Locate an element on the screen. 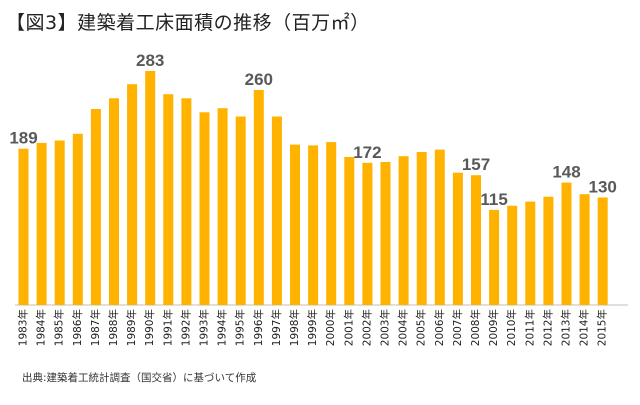 This screenshot has height=405, width=640. x-tick-label: 2003年 is located at coordinates (385, 327).